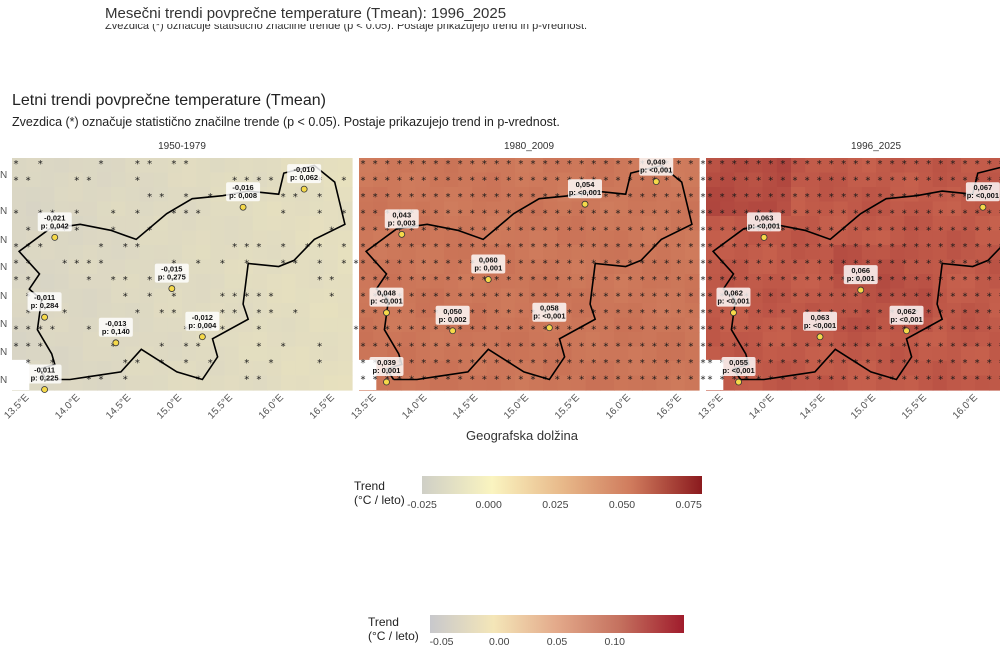 Image resolution: width=1000 pixels, height=666 pixels. Describe the element at coordinates (271, 406) in the screenshot. I see `x-tick-label: 16.0°E` at that location.